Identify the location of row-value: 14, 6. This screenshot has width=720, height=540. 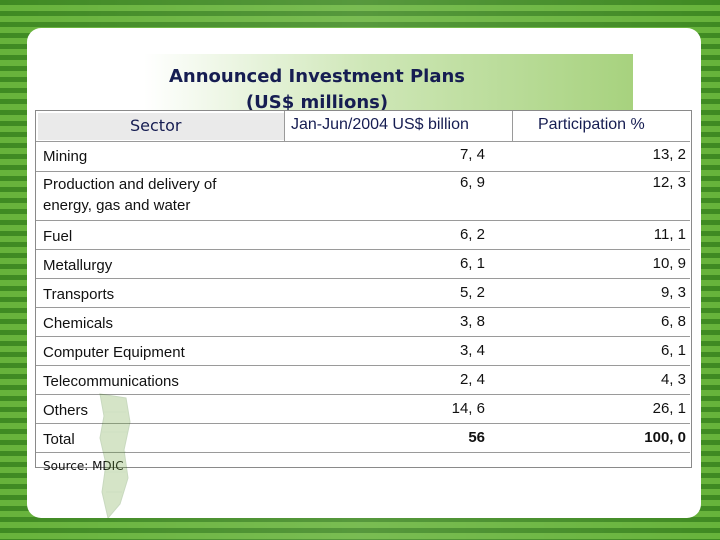
(468, 408).